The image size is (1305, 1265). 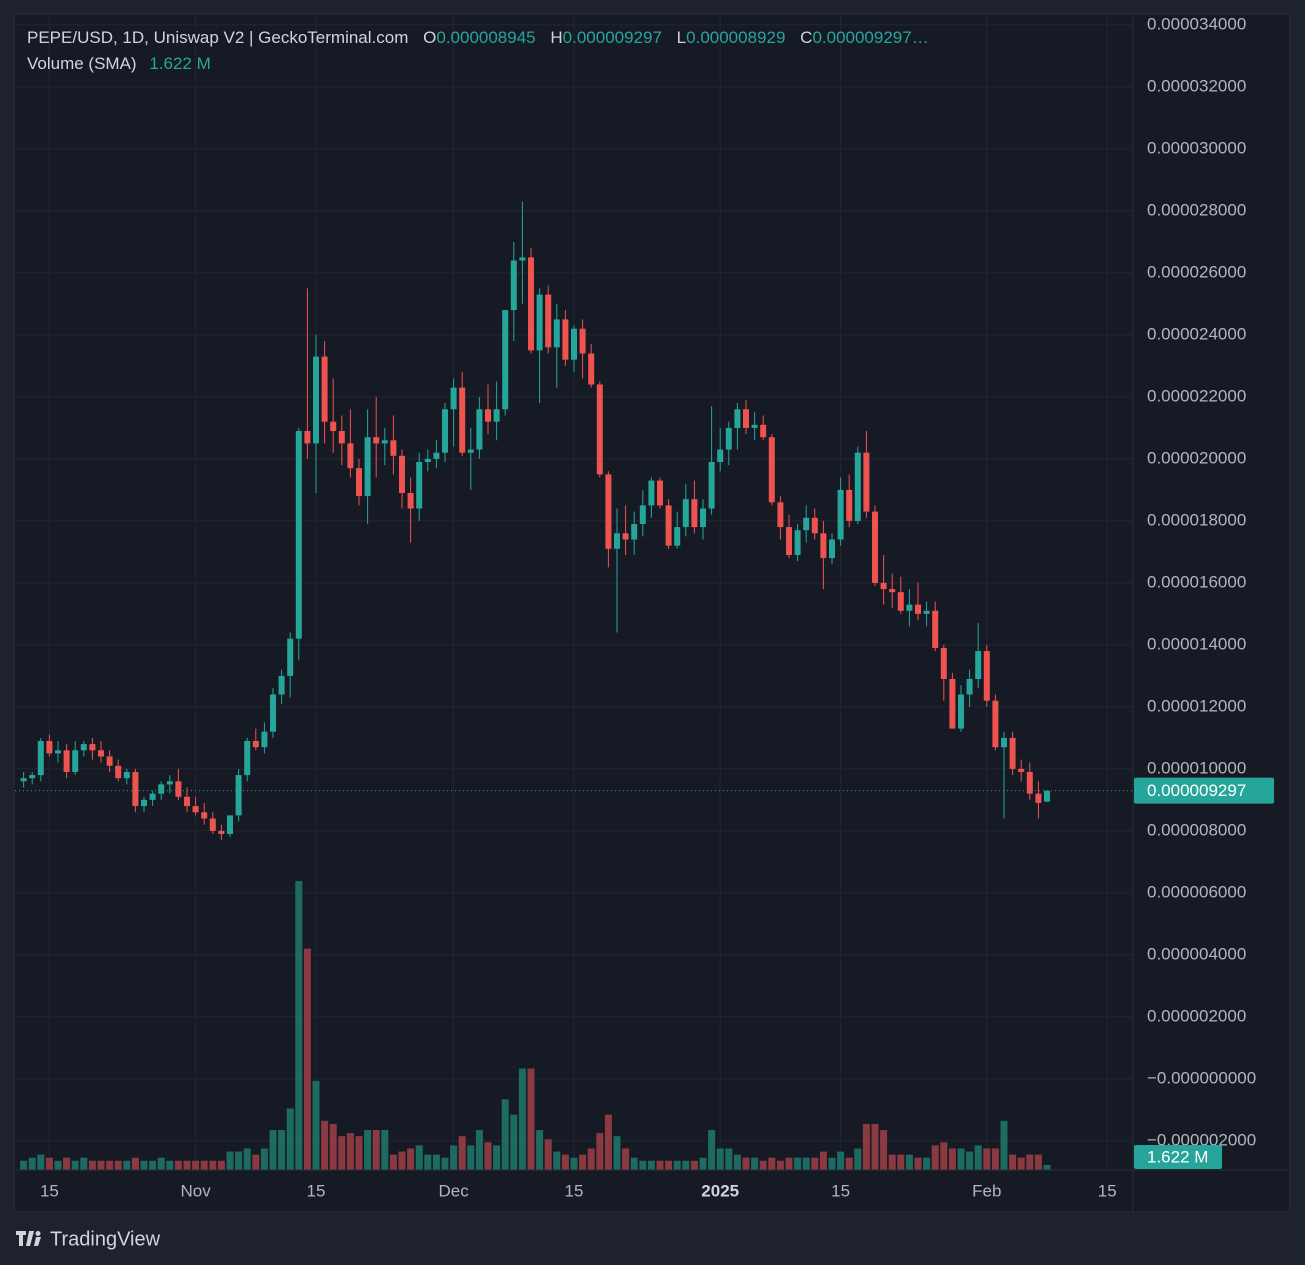 I want to click on ohlc-value: 0.000008945, so click(x=486, y=37).